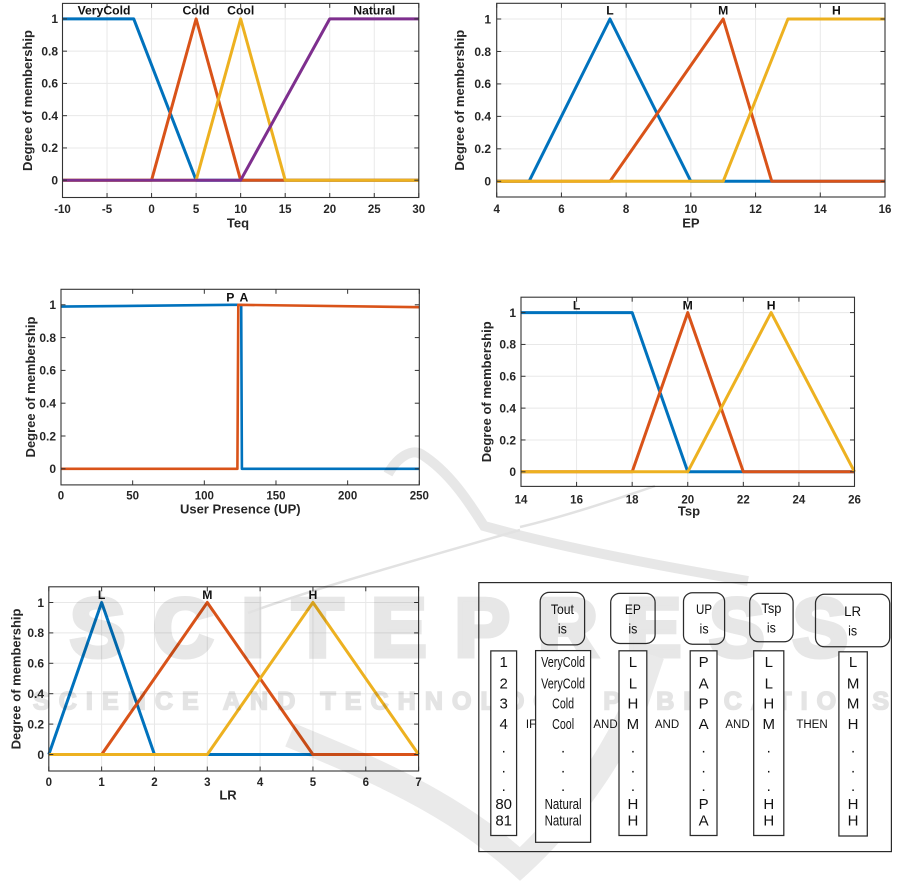 The image size is (901, 886). I want to click on svg-text: UP, so click(704, 609).